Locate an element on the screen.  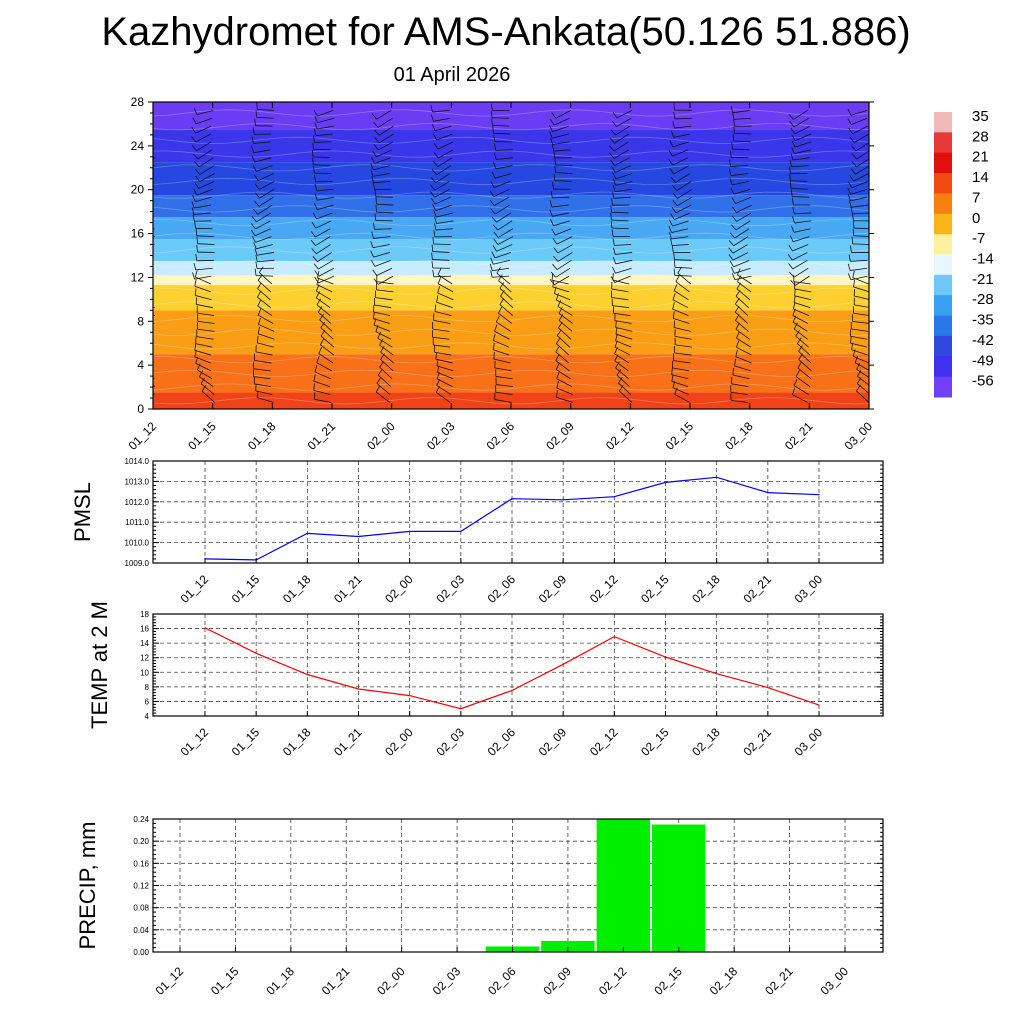
precip-y-axis-title: PRECIP, mm is located at coordinates (87, 886).